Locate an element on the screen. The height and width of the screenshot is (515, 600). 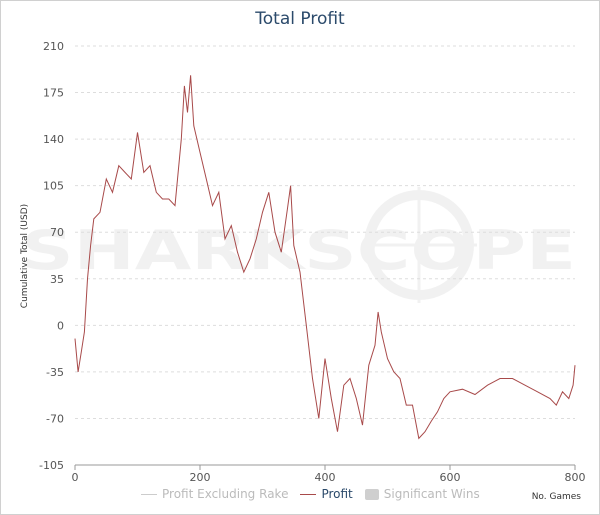
legend-item-significant-wins: Significant Wins is located at coordinates (422, 494).